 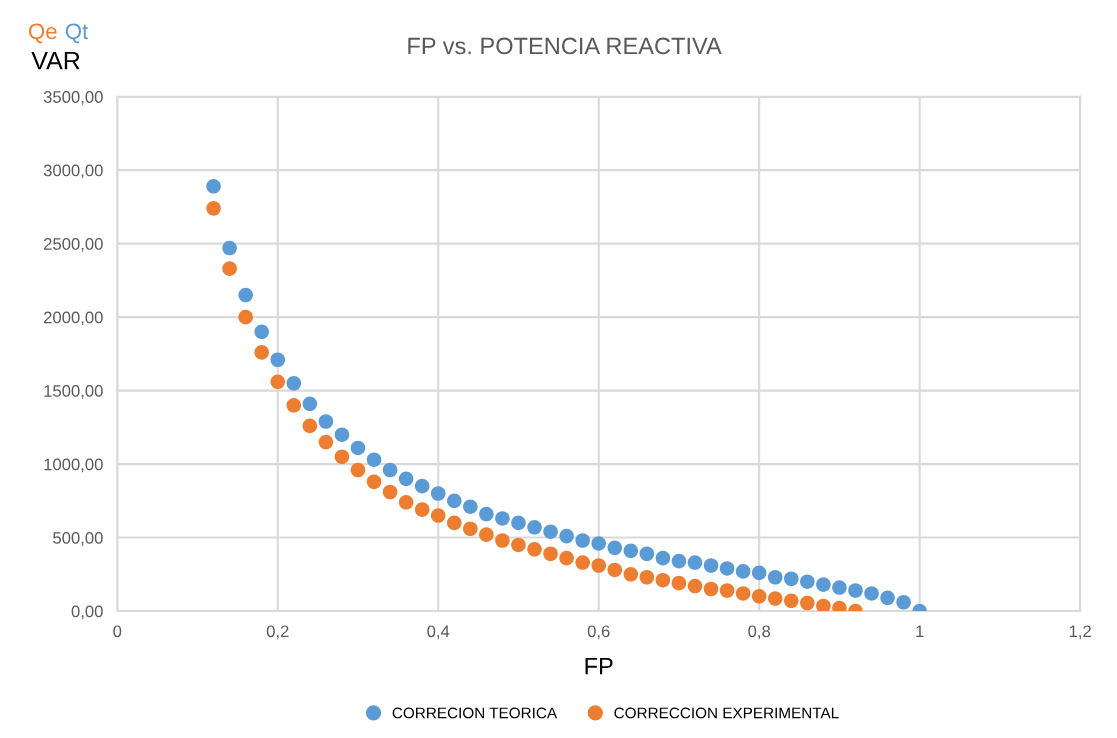 I want to click on text: Qt, so click(x=77, y=33).